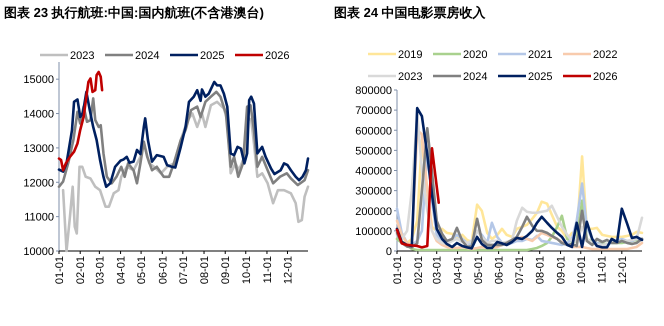 The width and height of the screenshot is (664, 326). Describe the element at coordinates (134, 12) in the screenshot. I see `chart-title: 图表 23 执行航班:中国:国内航班(不含港澳台)` at that location.